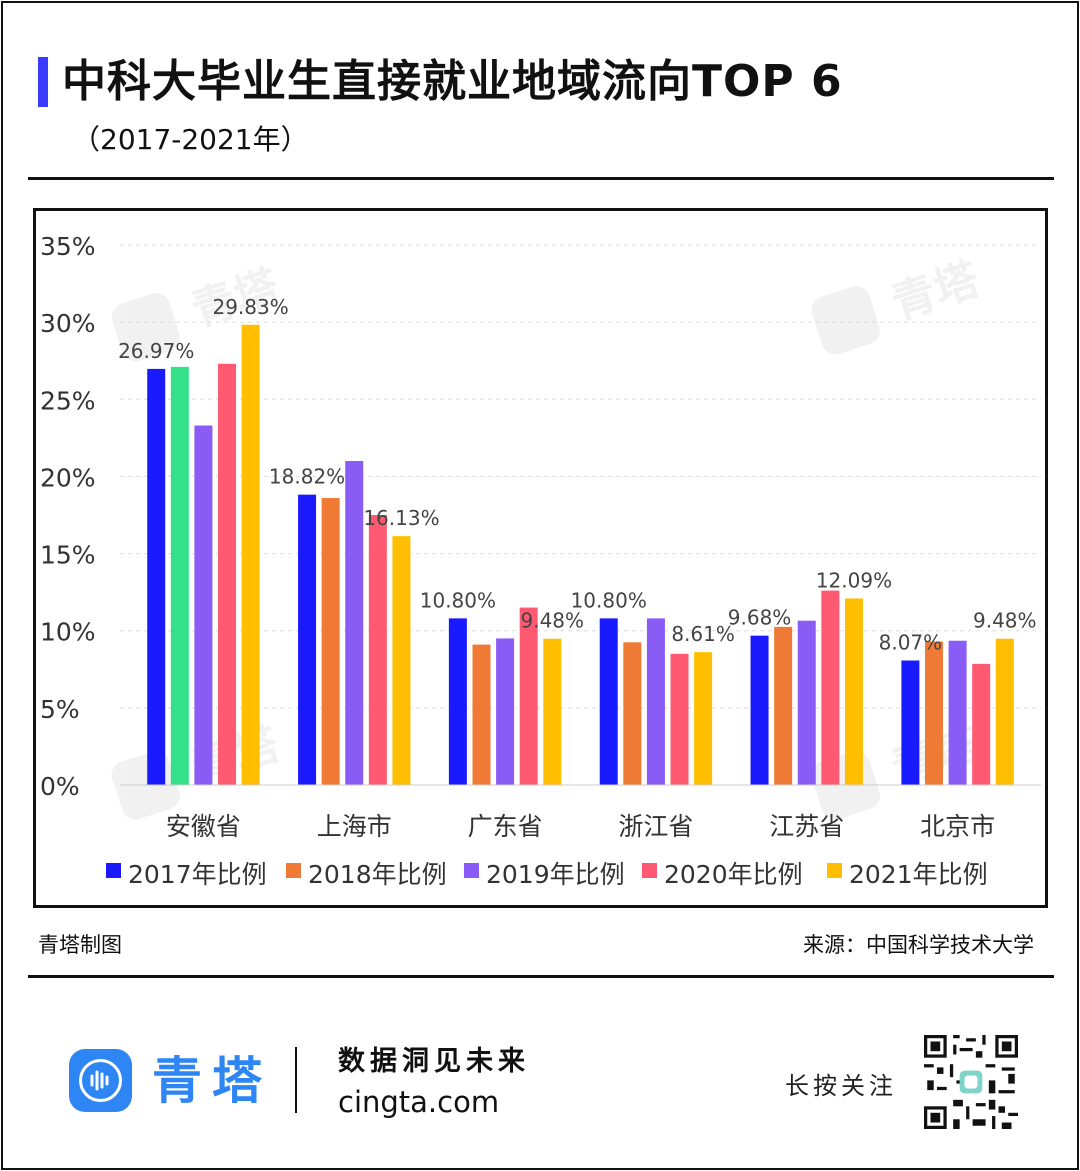 The image size is (1080, 1171). Describe the element at coordinates (197, 874) in the screenshot. I see `legend-label: 2017年比例` at that location.